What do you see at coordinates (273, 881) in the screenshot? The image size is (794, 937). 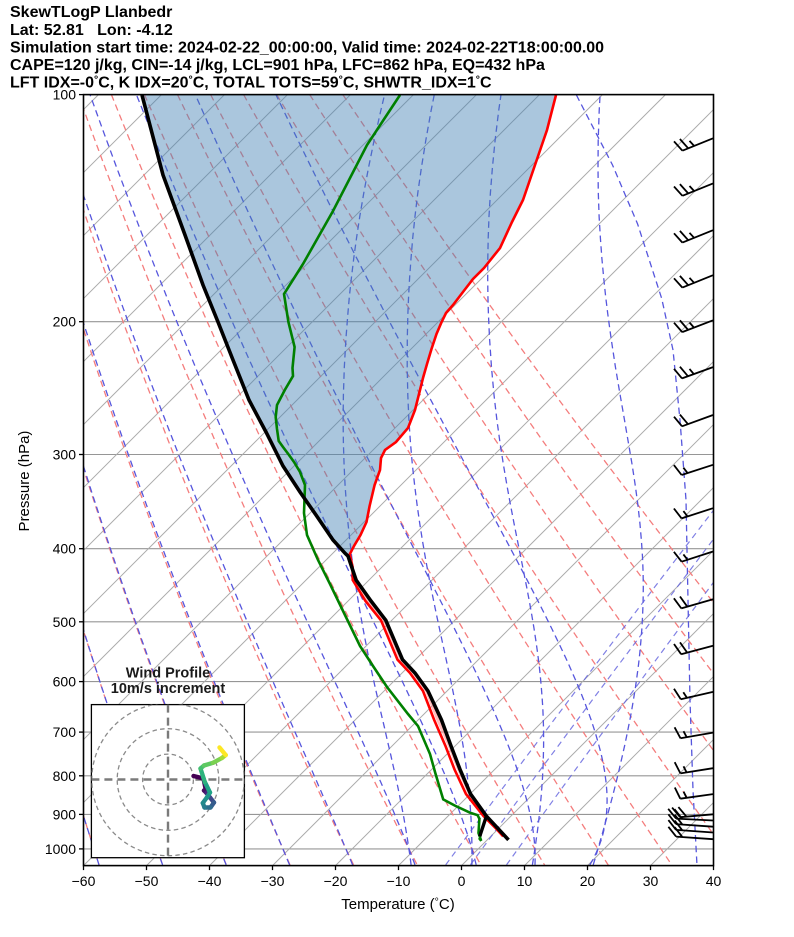 I see `svg-text: −30` at bounding box center [273, 881].